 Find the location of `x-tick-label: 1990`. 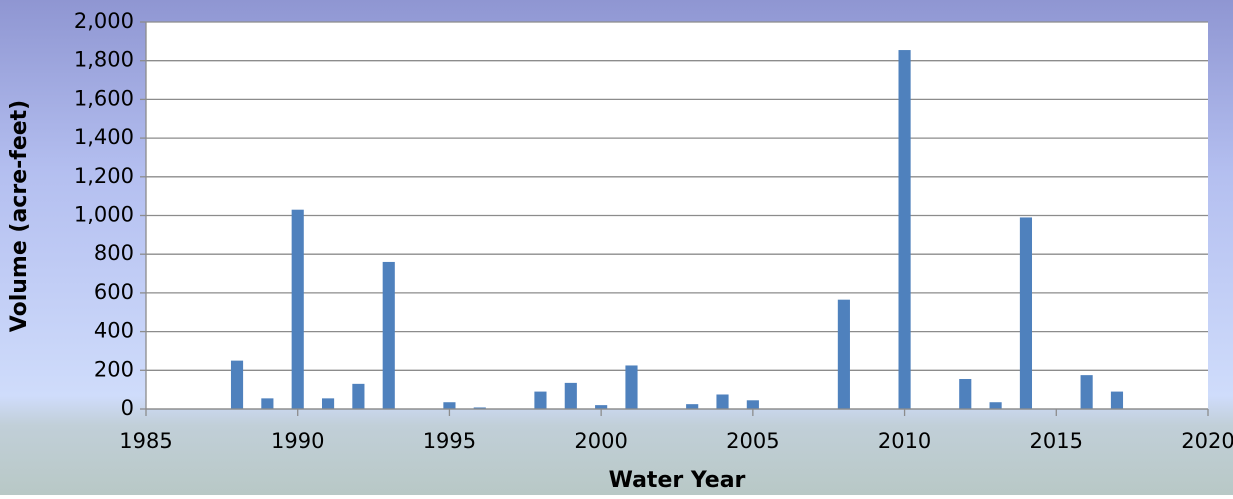

x-tick-label: 1990 is located at coordinates (297, 441).